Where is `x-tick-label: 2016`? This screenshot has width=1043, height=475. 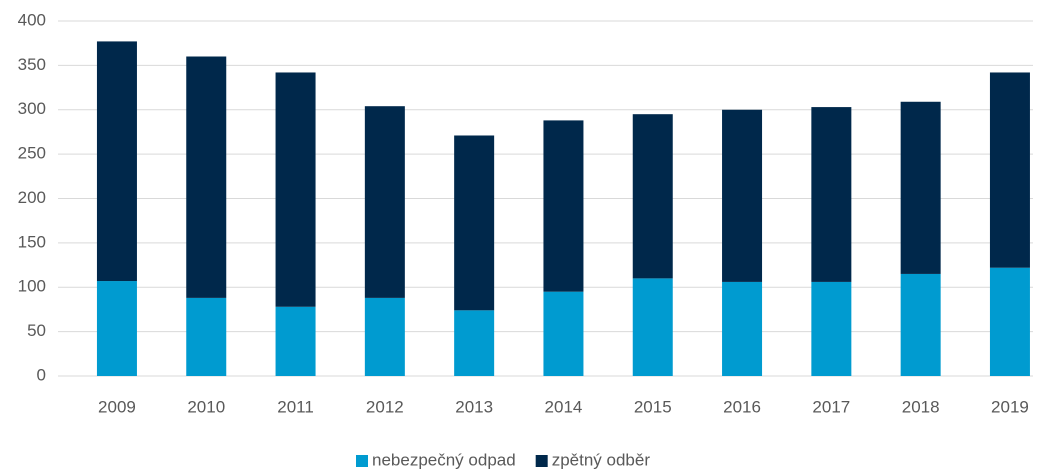 x-tick-label: 2016 is located at coordinates (742, 406).